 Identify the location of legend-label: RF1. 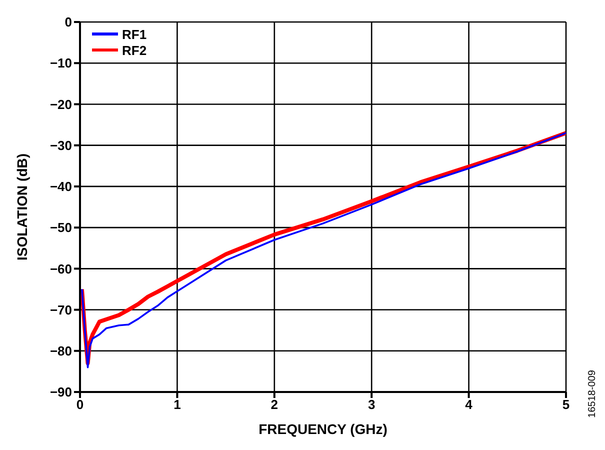
(134, 34).